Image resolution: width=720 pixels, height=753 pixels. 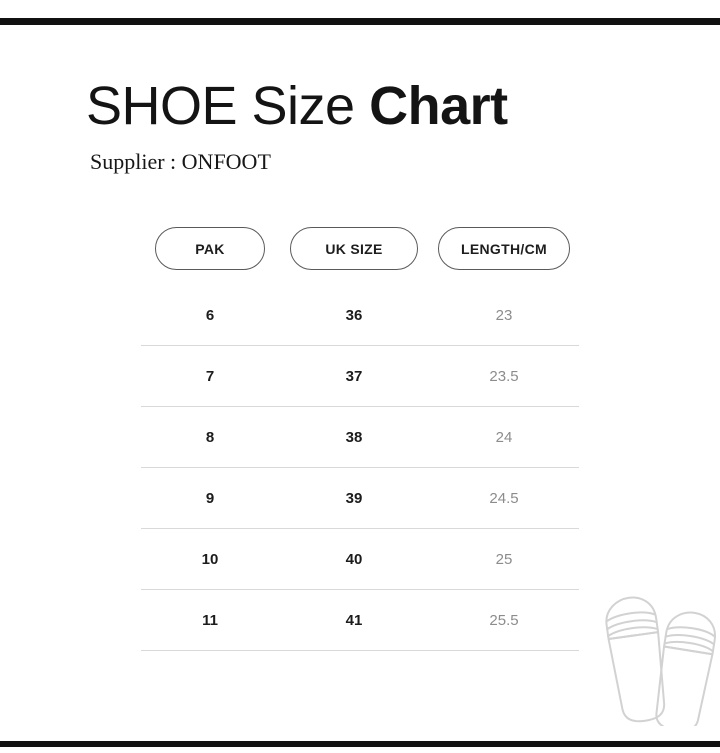 What do you see at coordinates (354, 376) in the screenshot?
I see `cell-uk-size: 37` at bounding box center [354, 376].